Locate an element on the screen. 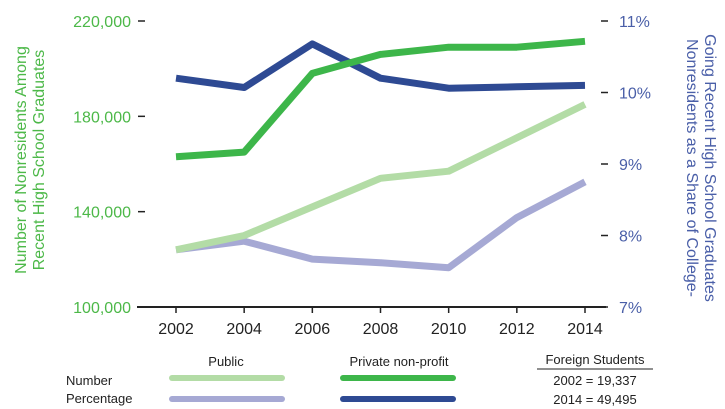 The image size is (725, 409). x-axis: 2002 2004 2006 2008 2010 2012 2014 is located at coordinates (371, 322).